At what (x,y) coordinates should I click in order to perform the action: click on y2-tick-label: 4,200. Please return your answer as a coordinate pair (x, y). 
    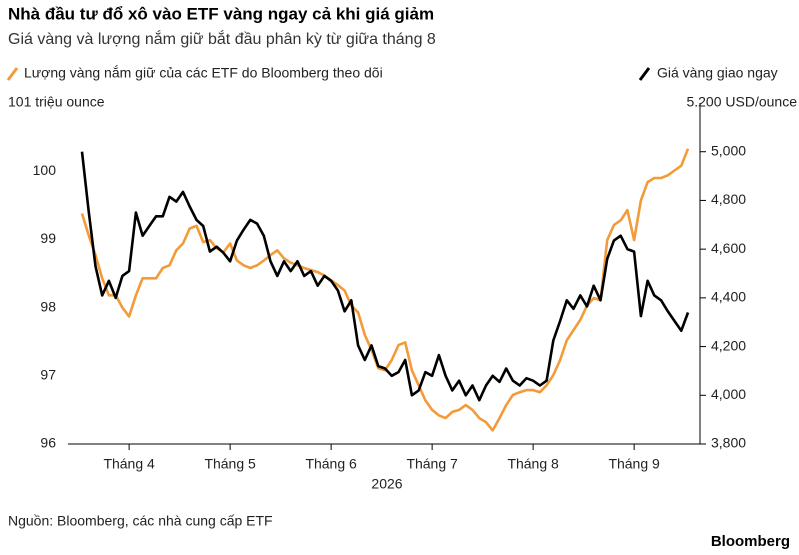
    Looking at the image, I should click on (728, 345).